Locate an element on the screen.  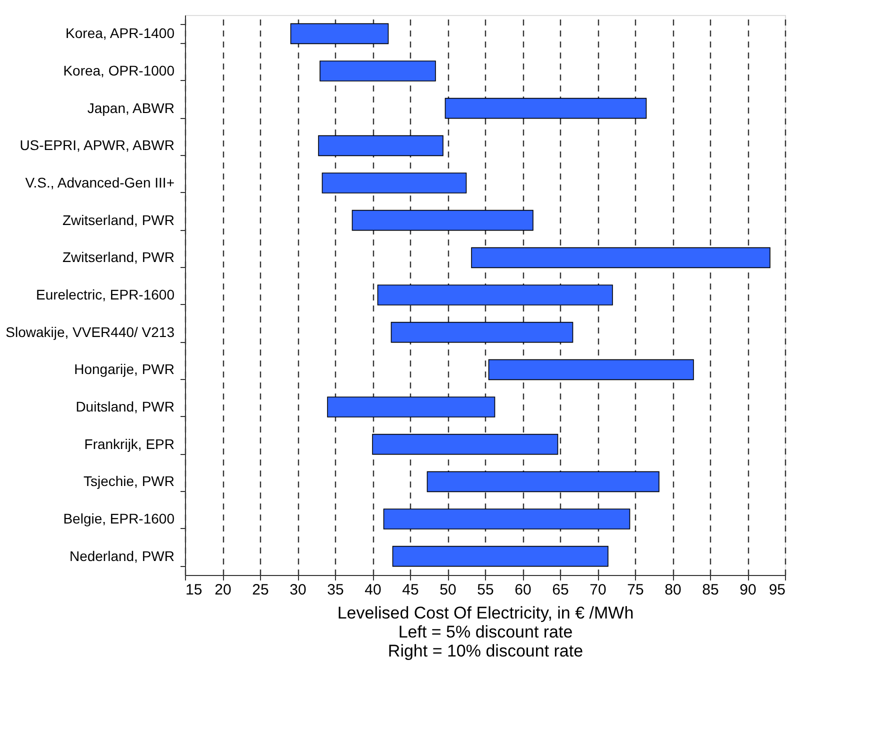
y-tick-label: Eurelectric, EPR-1600 is located at coordinates (105, 294).